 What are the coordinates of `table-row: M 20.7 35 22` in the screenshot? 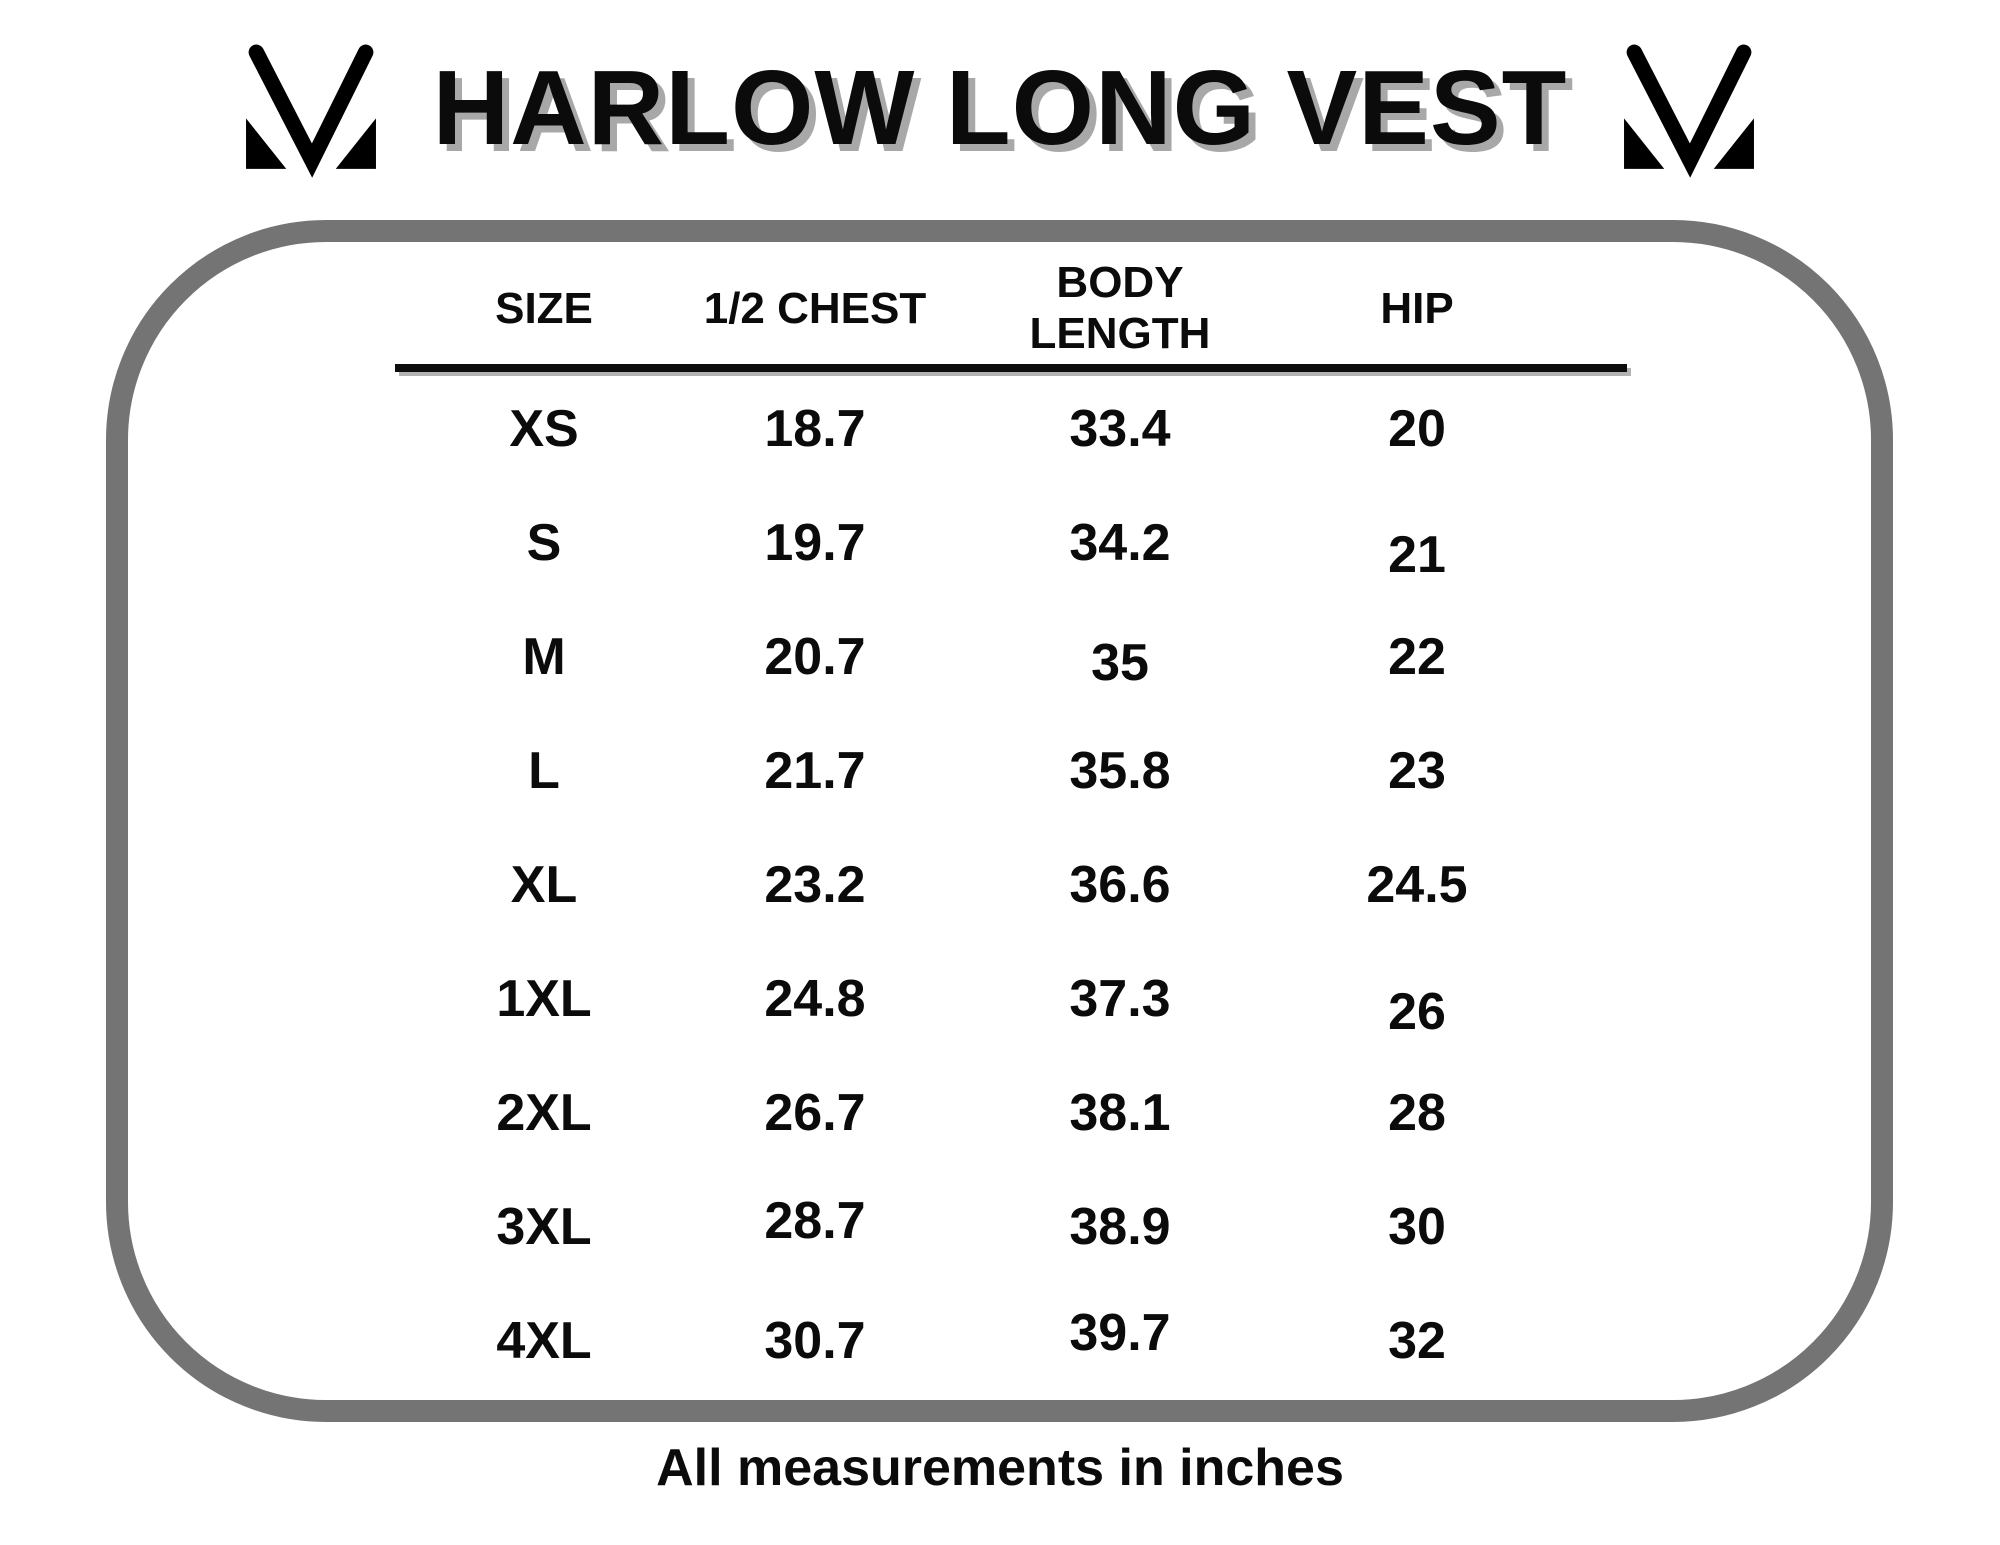 It's located at (1011, 657).